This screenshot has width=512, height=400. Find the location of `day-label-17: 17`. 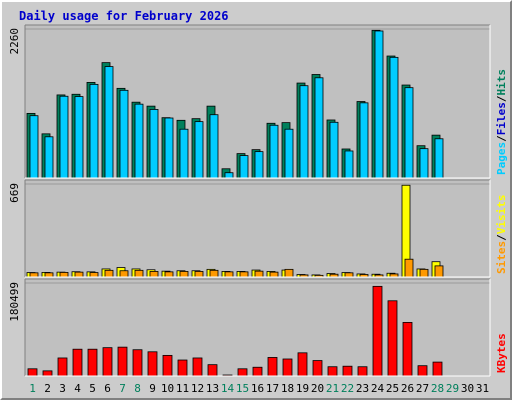

day-label-17: 17 is located at coordinates (272, 388).